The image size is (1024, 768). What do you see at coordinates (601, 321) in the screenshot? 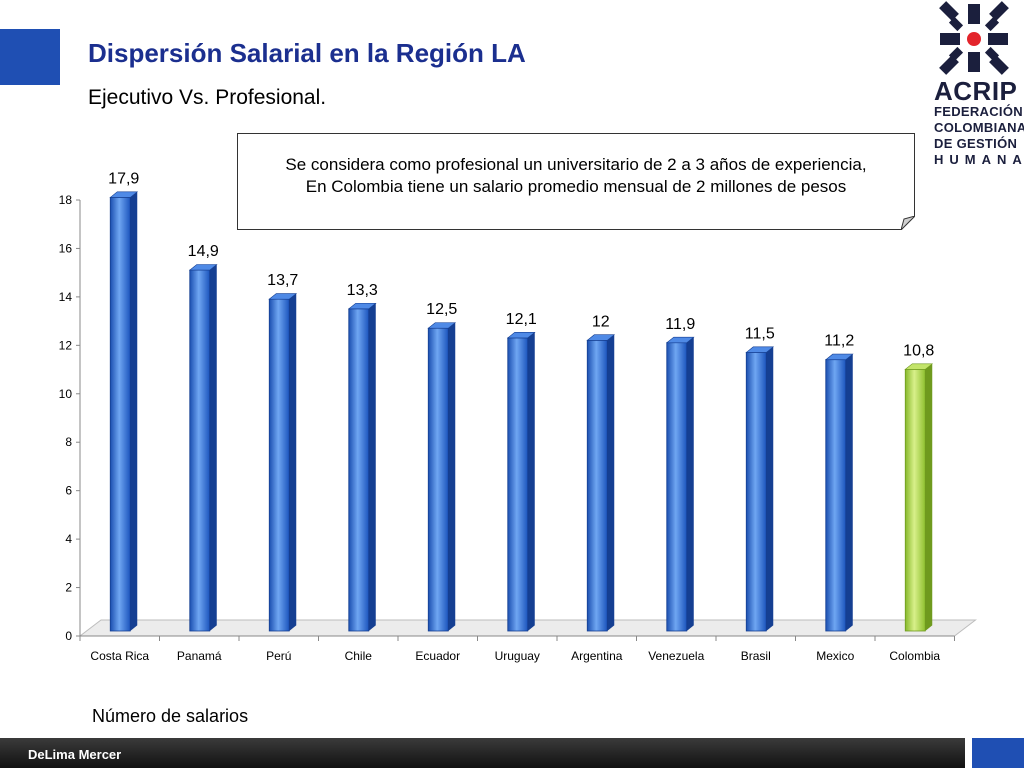
I see `data-label: 12` at bounding box center [601, 321].